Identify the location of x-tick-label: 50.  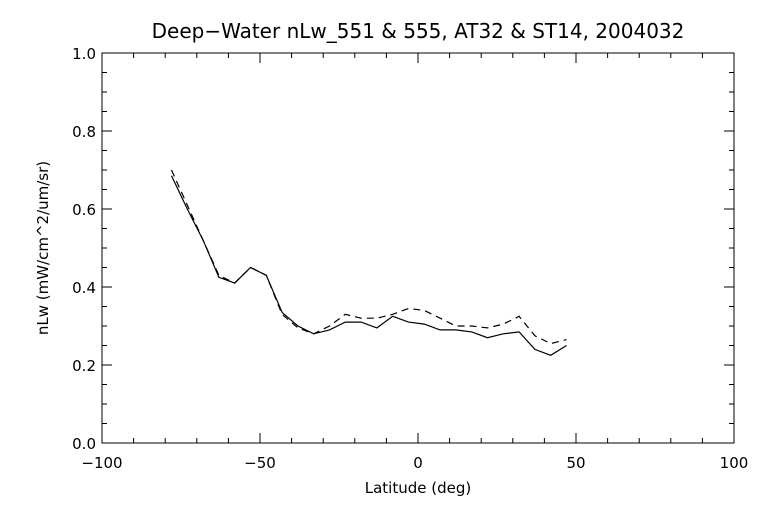
(575, 463).